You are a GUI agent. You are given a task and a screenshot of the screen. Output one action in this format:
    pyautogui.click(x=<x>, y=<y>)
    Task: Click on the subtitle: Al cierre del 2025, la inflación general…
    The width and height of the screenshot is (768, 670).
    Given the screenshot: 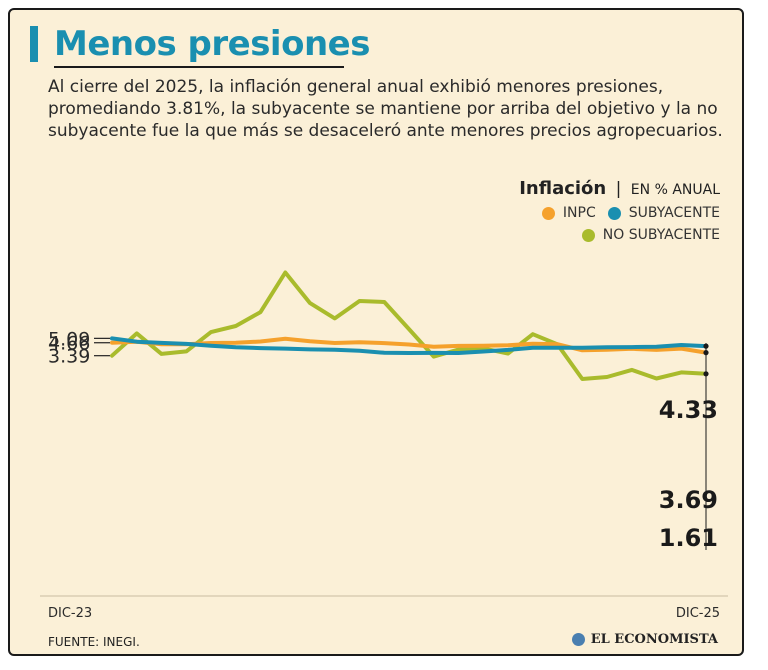 What is the action you would take?
    pyautogui.click(x=385, y=109)
    